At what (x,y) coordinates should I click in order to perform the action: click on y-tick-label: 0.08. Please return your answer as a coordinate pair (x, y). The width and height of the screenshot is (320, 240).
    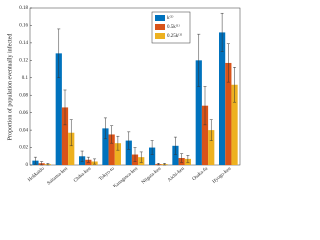
    Looking at the image, I should click on (23, 95).